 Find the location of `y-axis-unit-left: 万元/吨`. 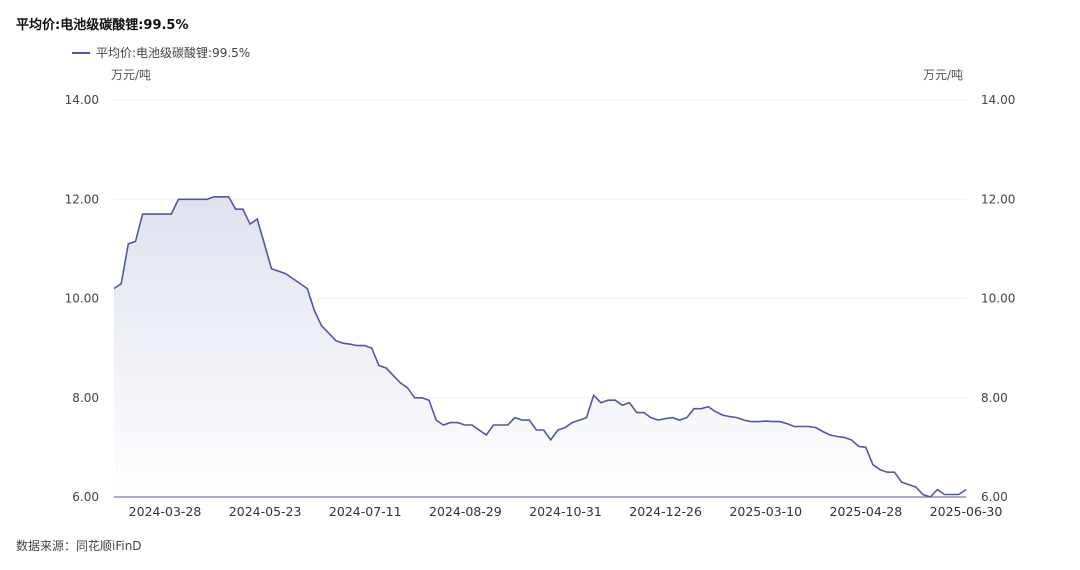

y-axis-unit-left: 万元/吨 is located at coordinates (131, 75).